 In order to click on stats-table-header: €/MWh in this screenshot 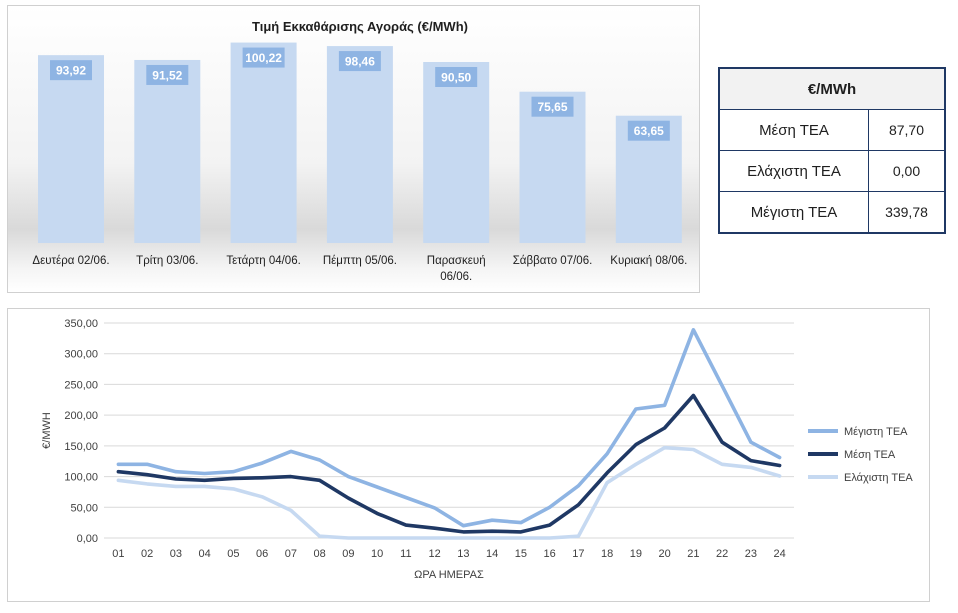, I will do `click(832, 88)`.